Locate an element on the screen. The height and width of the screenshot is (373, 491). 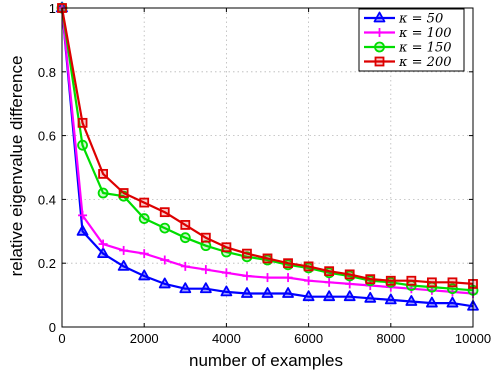
y-tick-label: 0 is located at coordinates (52, 327).